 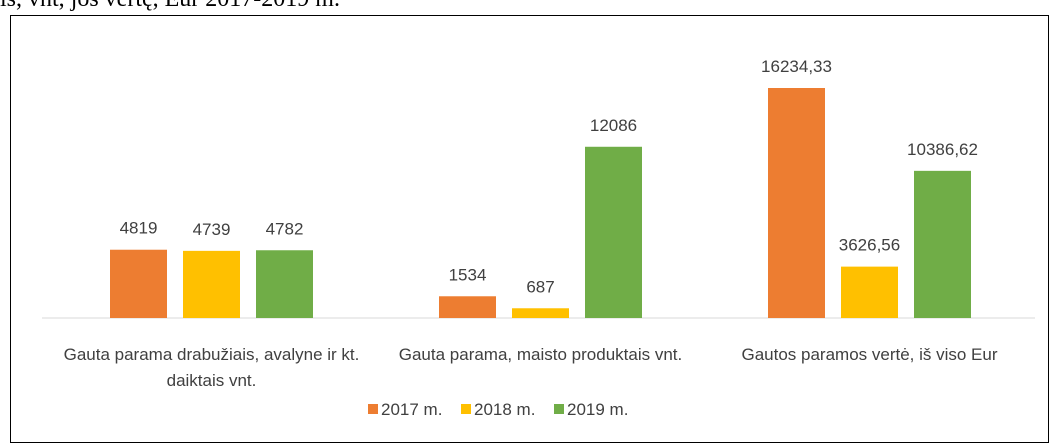 What do you see at coordinates (942, 149) in the screenshot?
I see `value-label: 10386,62` at bounding box center [942, 149].